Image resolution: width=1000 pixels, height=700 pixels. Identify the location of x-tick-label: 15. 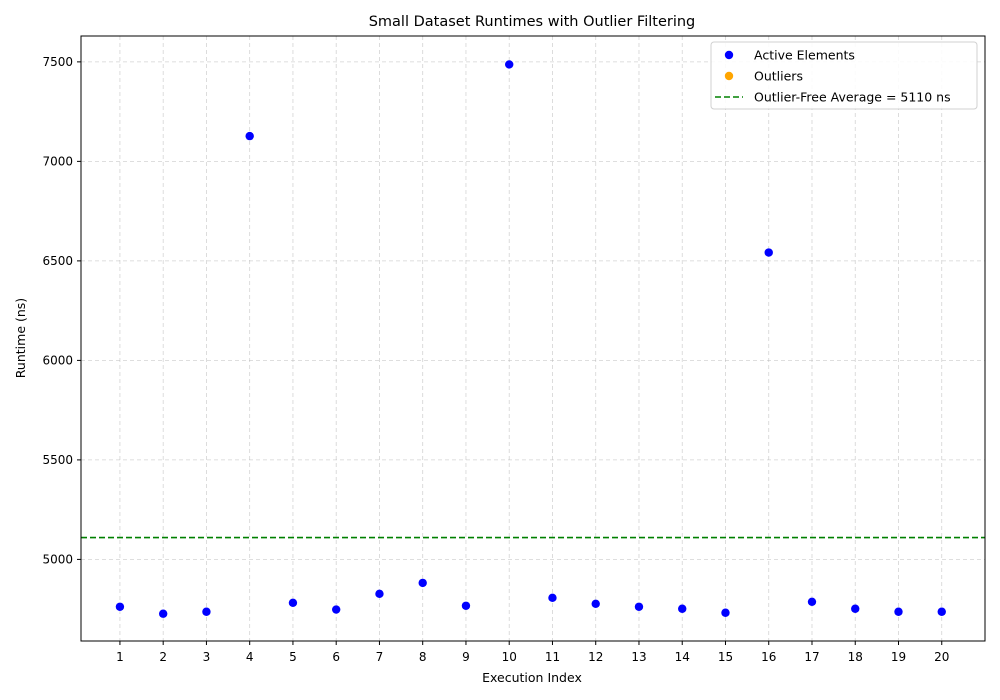
(725, 657).